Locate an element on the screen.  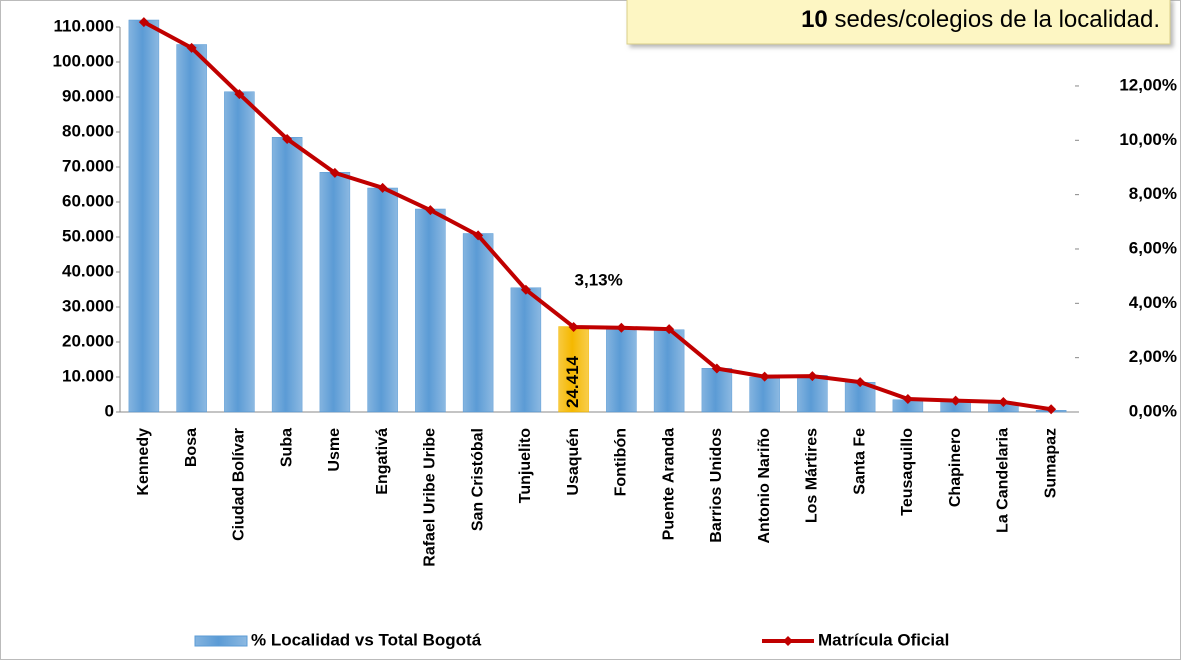
legend-swatch is located at coordinates (221, 641).